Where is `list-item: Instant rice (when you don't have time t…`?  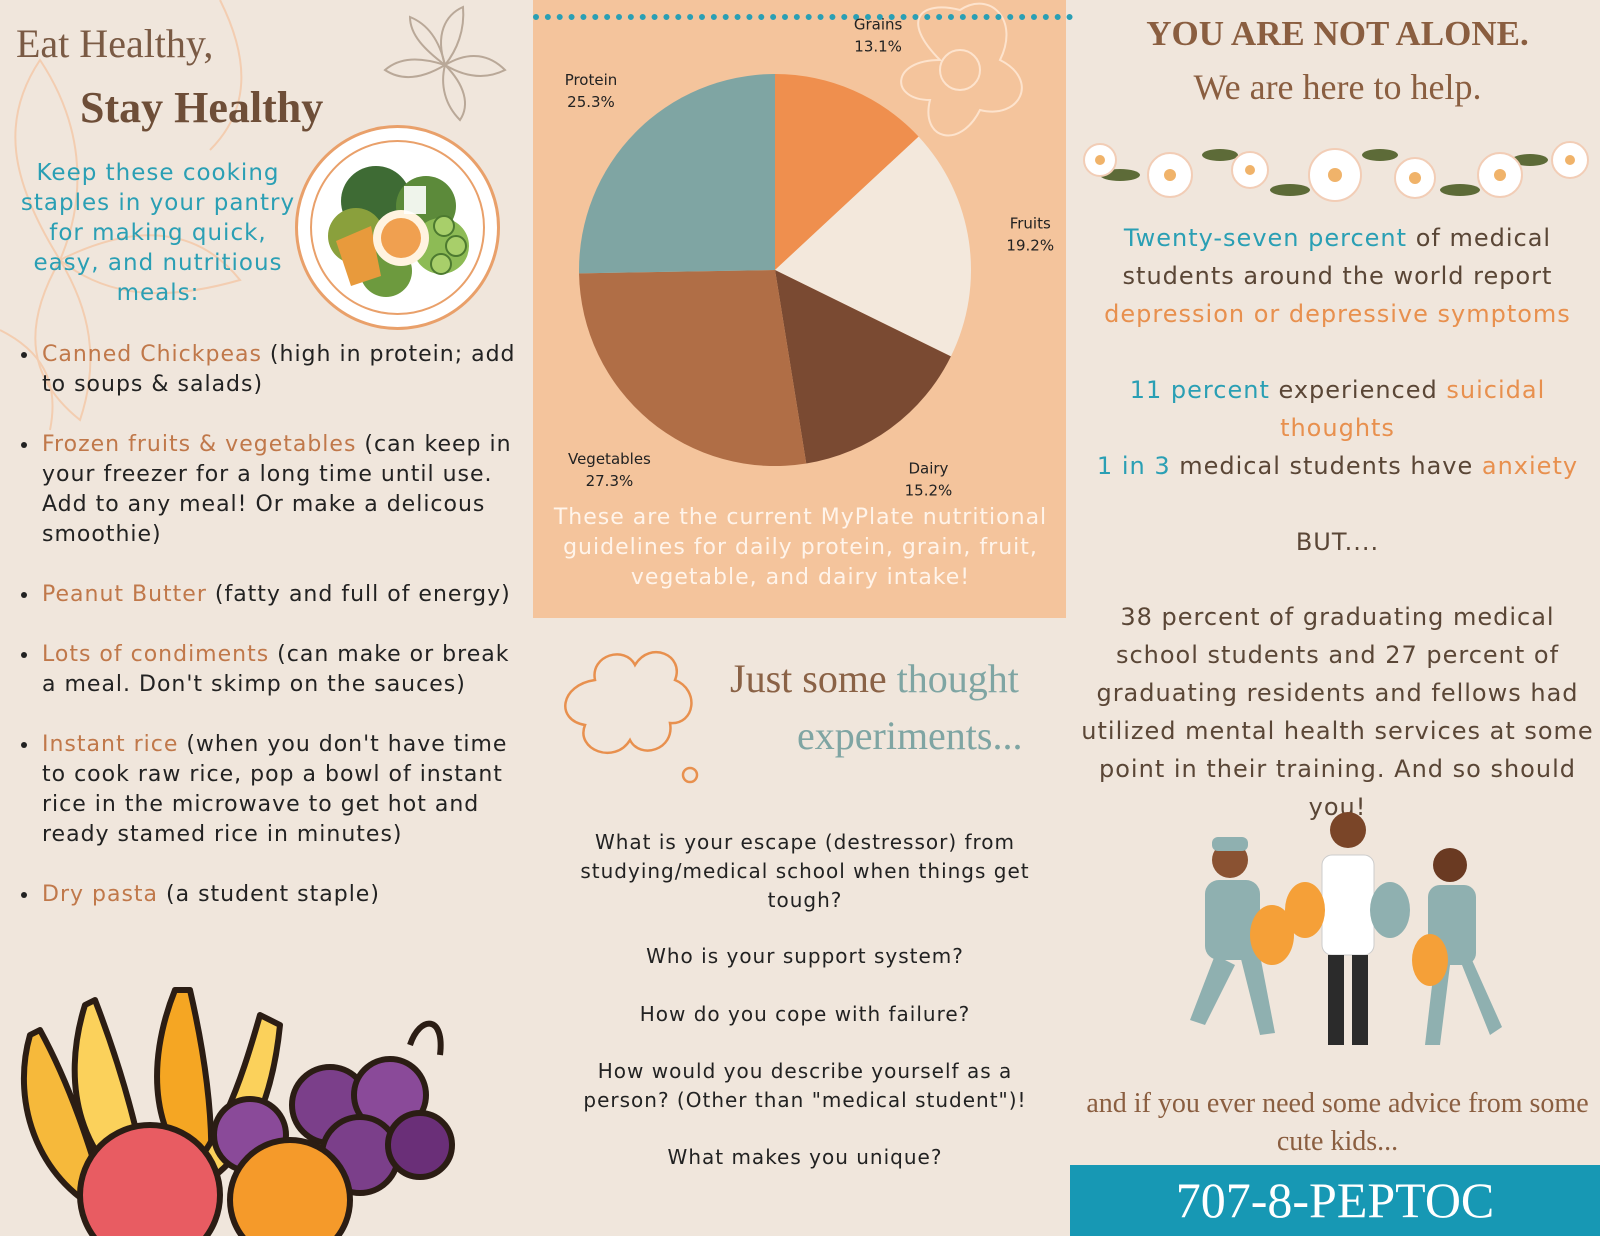
list-item: Instant rice (when you don't have time t… is located at coordinates (280, 790).